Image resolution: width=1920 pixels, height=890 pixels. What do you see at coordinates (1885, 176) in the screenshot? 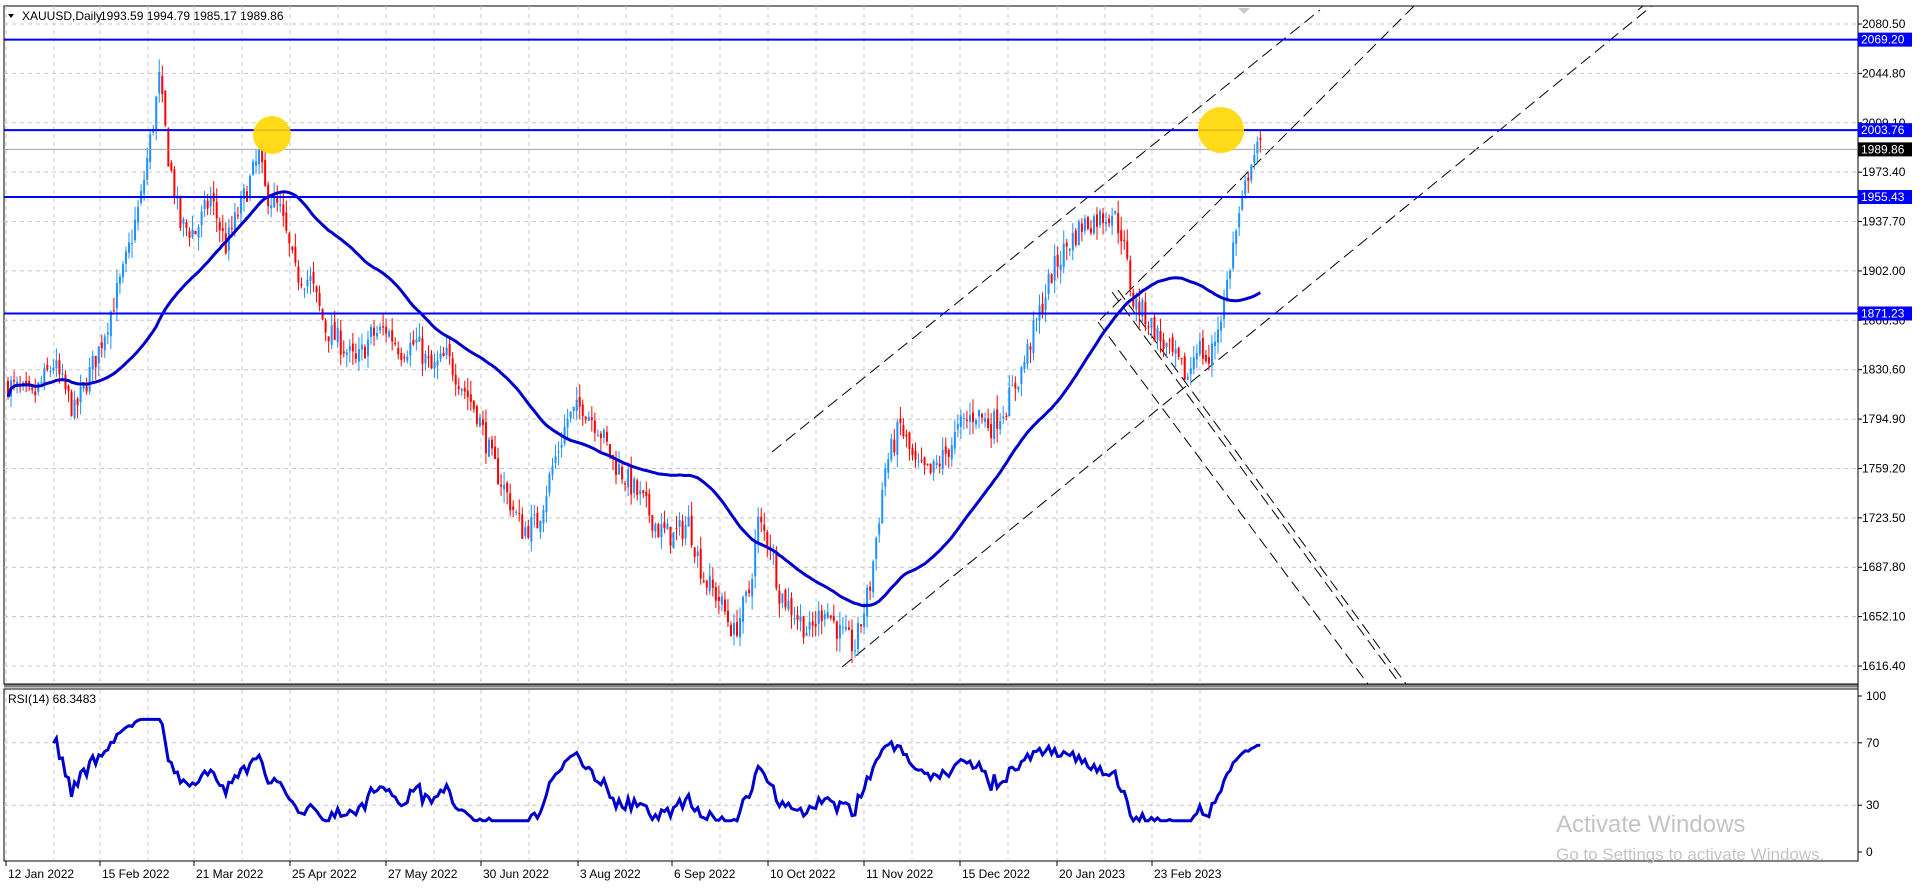
I see `level-labels: 2069.20 2003.76 1955.43 1871.23 1989.86` at bounding box center [1885, 176].